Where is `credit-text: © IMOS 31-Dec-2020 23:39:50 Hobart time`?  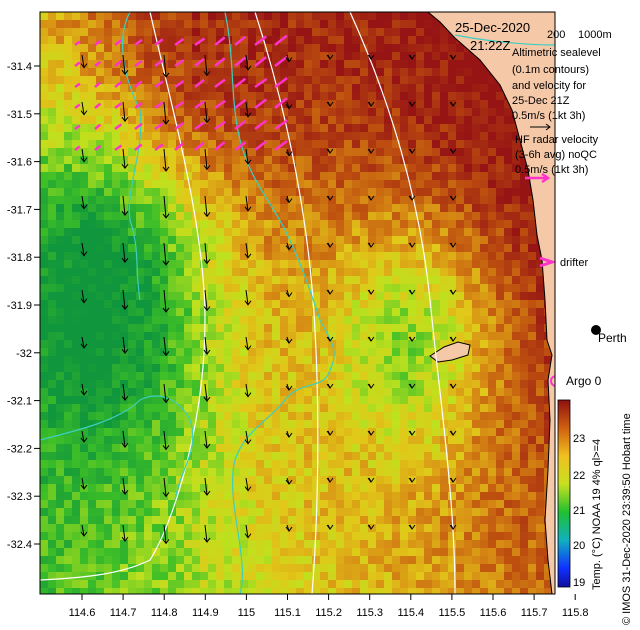
credit-text: © IMOS 31-Dec-2020 23:39:50 Hobart time is located at coordinates (627, 519).